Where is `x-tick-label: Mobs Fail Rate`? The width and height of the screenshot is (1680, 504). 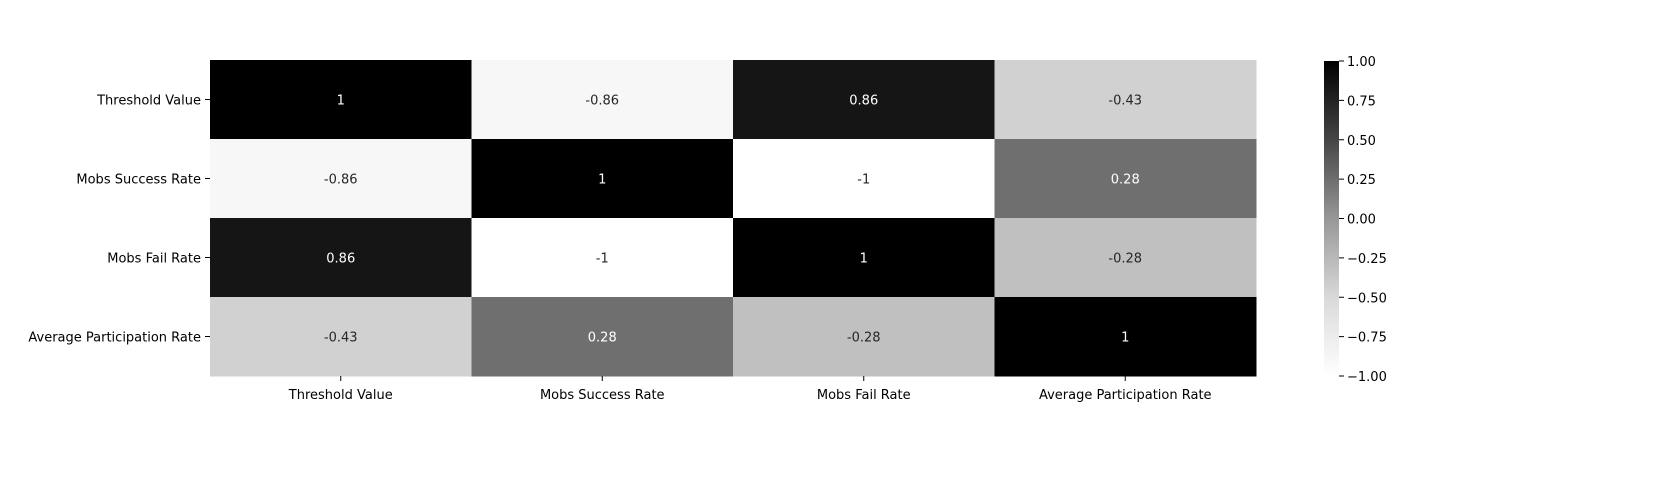
x-tick-label: Mobs Fail Rate is located at coordinates (864, 395).